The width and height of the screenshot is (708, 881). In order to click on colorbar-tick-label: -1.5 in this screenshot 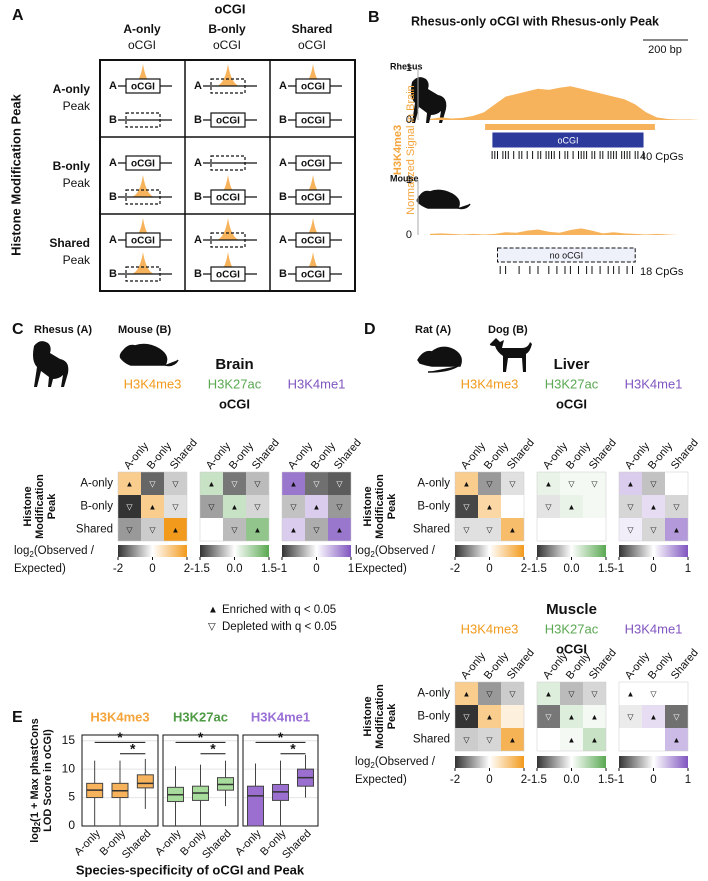, I will do `click(537, 780)`.